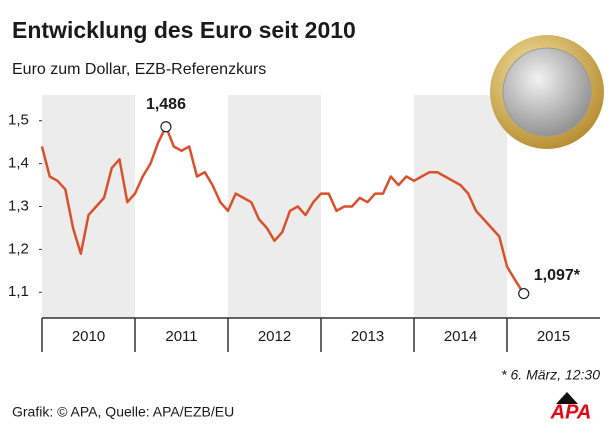 This screenshot has height=439, width=616. Describe the element at coordinates (88, 336) in the screenshot. I see `x-tick-label: 2010` at that location.